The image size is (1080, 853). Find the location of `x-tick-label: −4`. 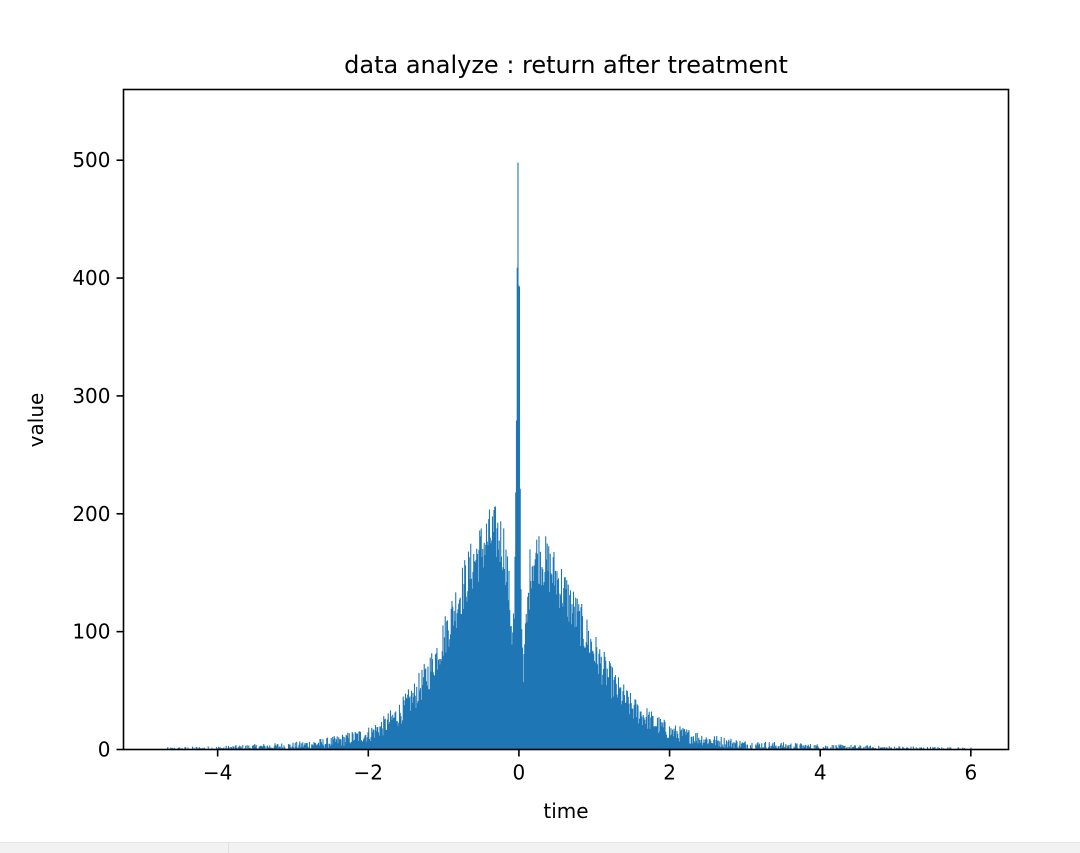

x-tick-label: −4 is located at coordinates (217, 773).